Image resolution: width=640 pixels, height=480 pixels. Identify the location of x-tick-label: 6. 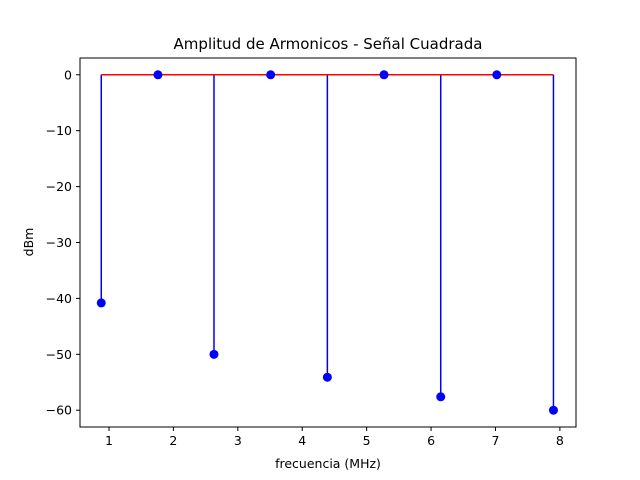
(431, 440).